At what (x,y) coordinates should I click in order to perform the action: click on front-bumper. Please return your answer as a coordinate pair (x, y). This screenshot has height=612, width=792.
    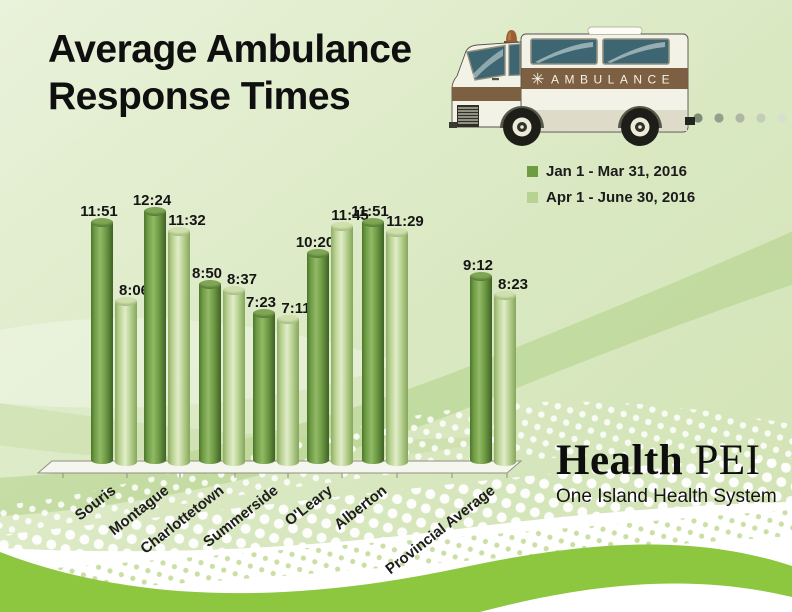
    Looking at the image, I should click on (453, 125).